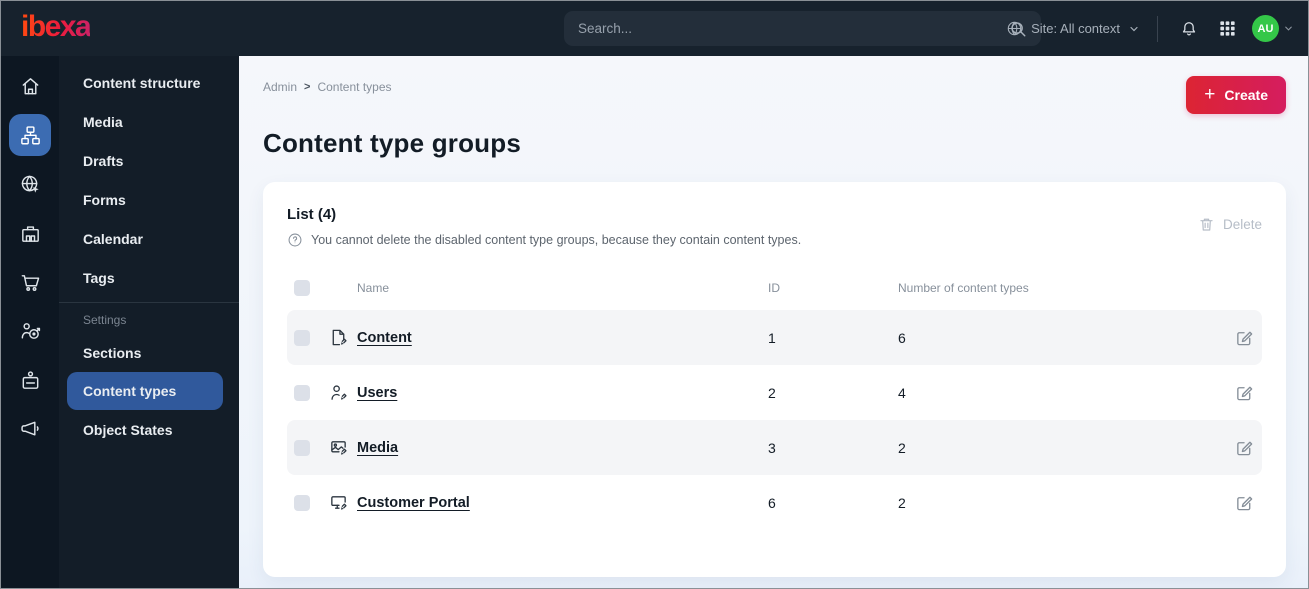 Image resolution: width=1309 pixels, height=589 pixels. What do you see at coordinates (295, 240) in the screenshot?
I see `question-circle-icon` at bounding box center [295, 240].